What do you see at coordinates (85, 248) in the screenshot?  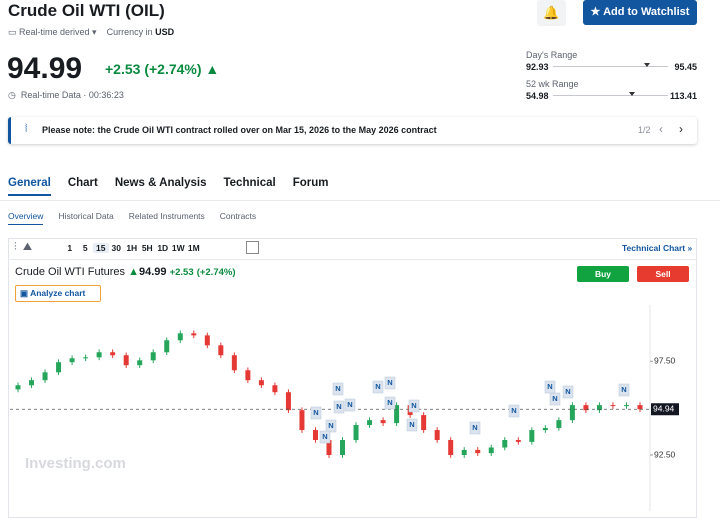 I see `interval: 5` at bounding box center [85, 248].